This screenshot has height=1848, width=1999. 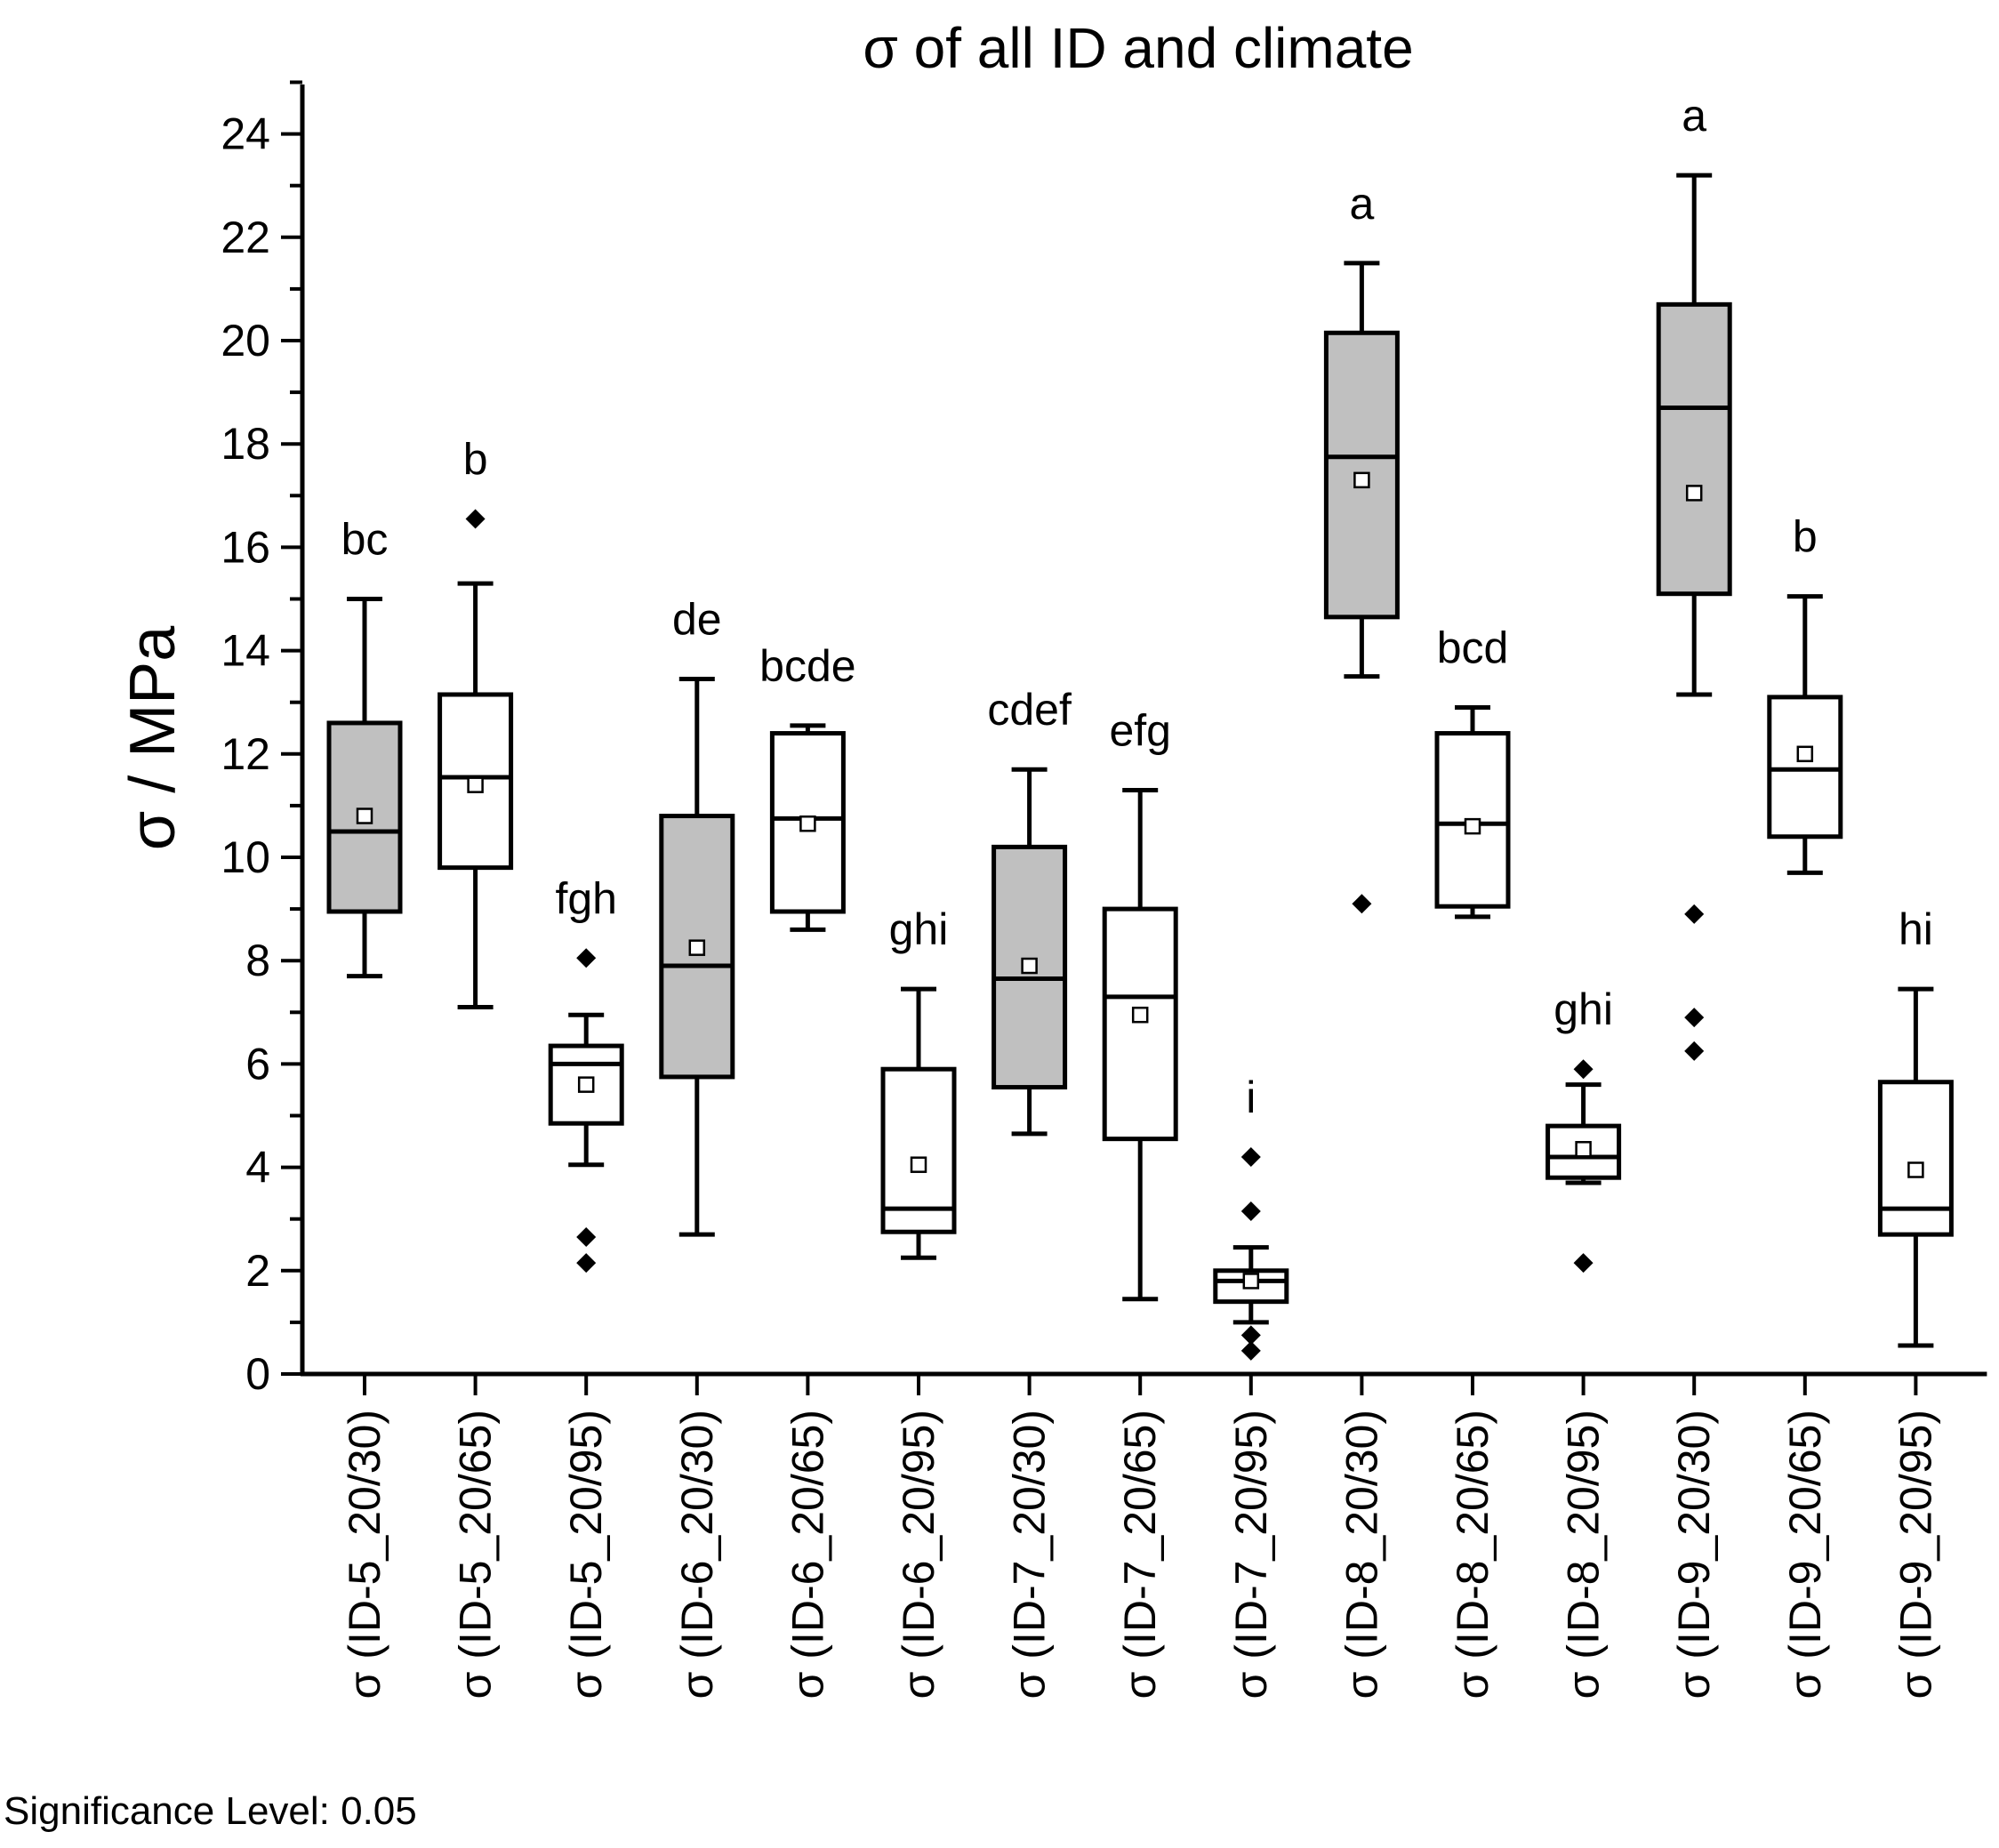 I want to click on group-letter: i, so click(x=1251, y=1097).